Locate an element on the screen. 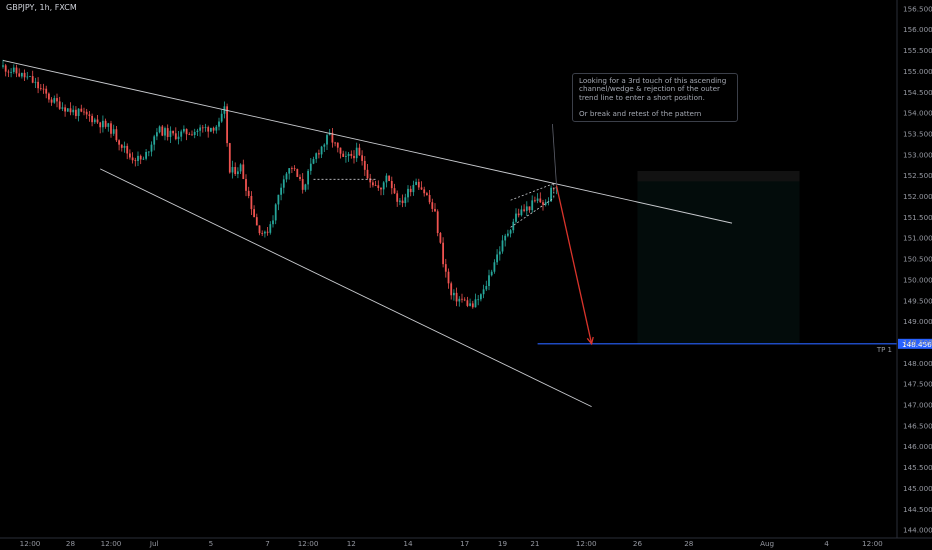 The height and width of the screenshot is (550, 932). price-tick-label: 147.000 is located at coordinates (917, 405).